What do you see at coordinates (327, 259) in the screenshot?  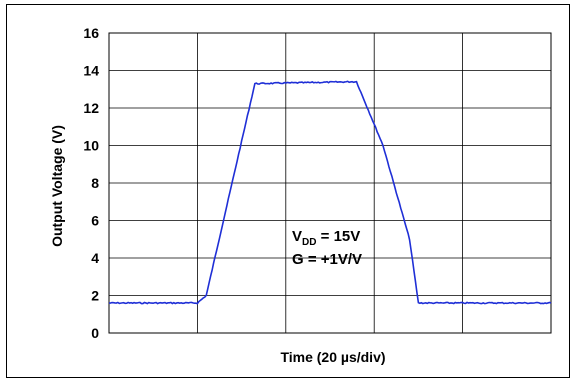 I see `annotation-gain: G = +1V/V` at bounding box center [327, 259].